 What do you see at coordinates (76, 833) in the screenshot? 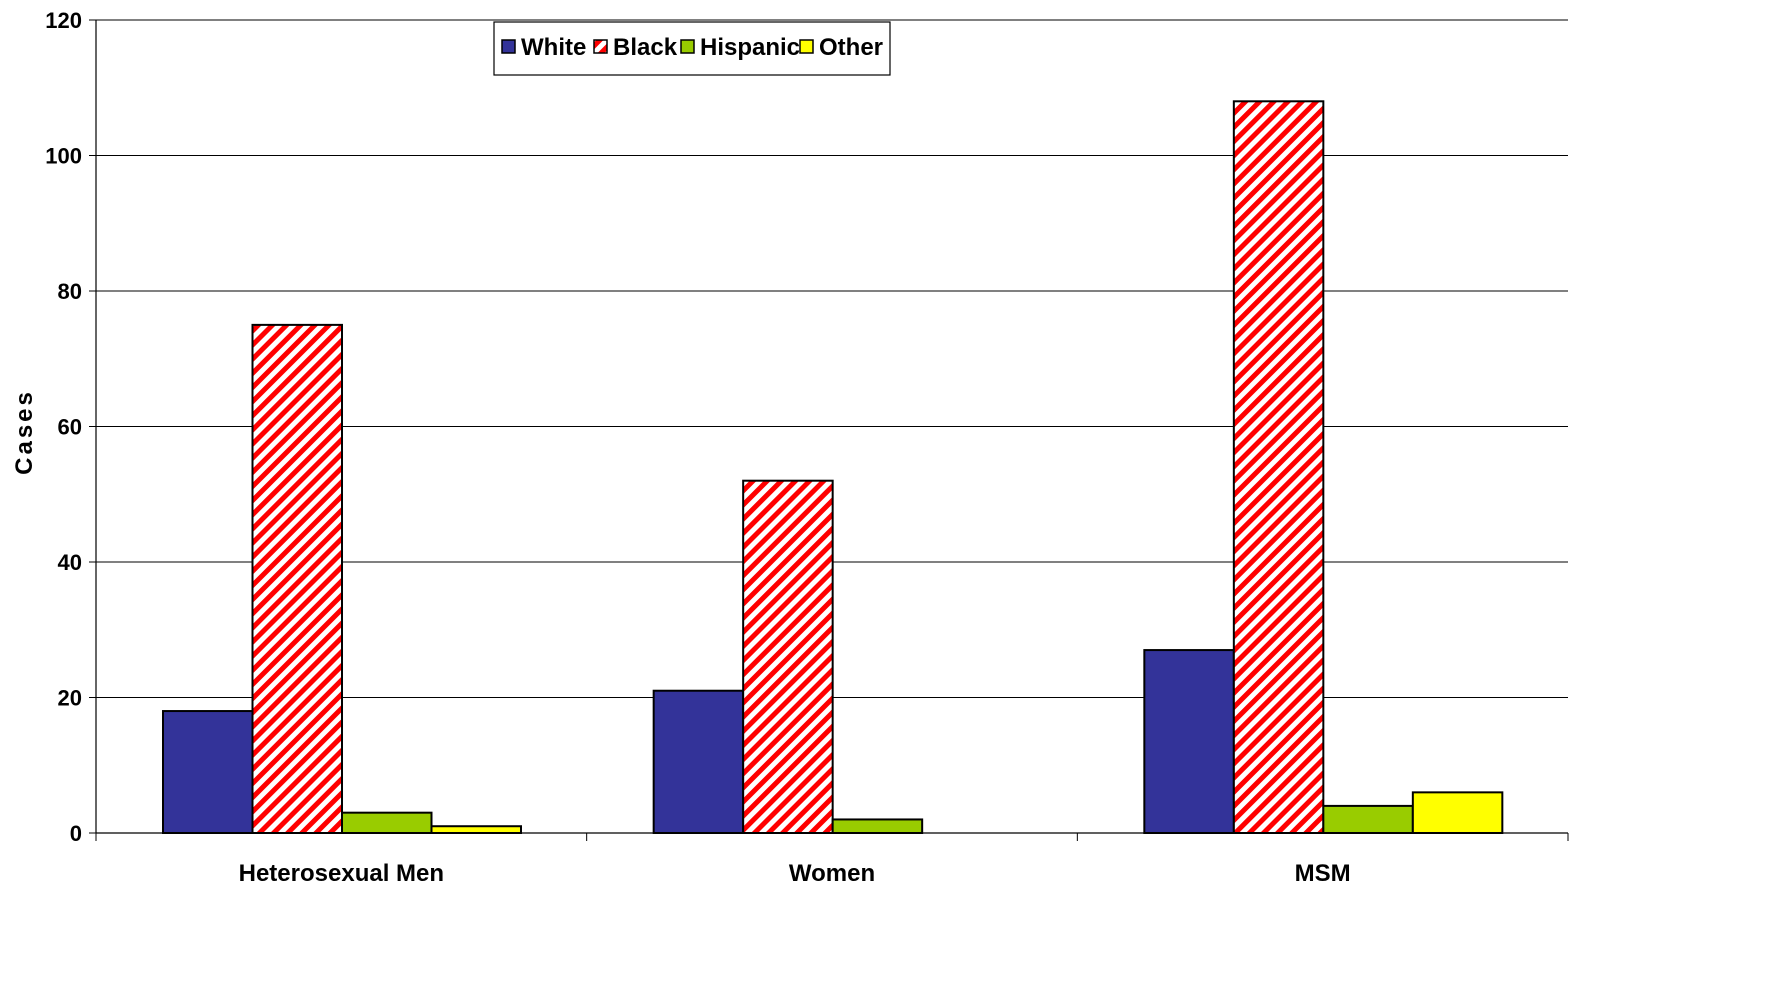
I see `y-tick-label: 0` at bounding box center [76, 833].